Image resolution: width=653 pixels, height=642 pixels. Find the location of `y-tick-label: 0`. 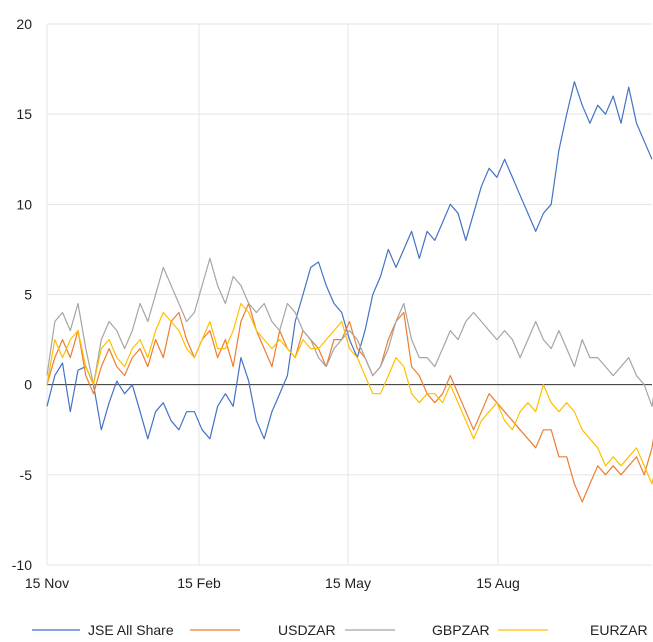

y-tick-label: 0 is located at coordinates (28, 385).